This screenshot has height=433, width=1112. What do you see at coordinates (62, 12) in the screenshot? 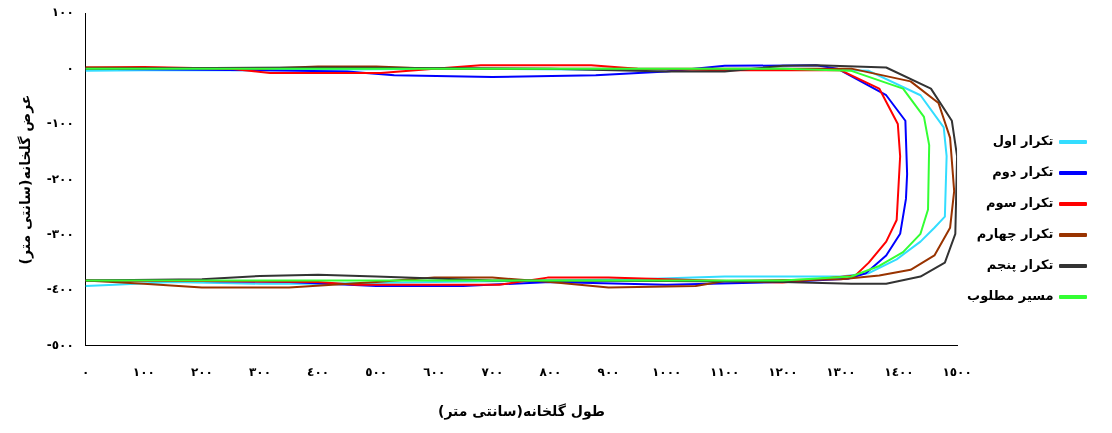
I see `y-tick-label: ١٠٠` at bounding box center [62, 12].